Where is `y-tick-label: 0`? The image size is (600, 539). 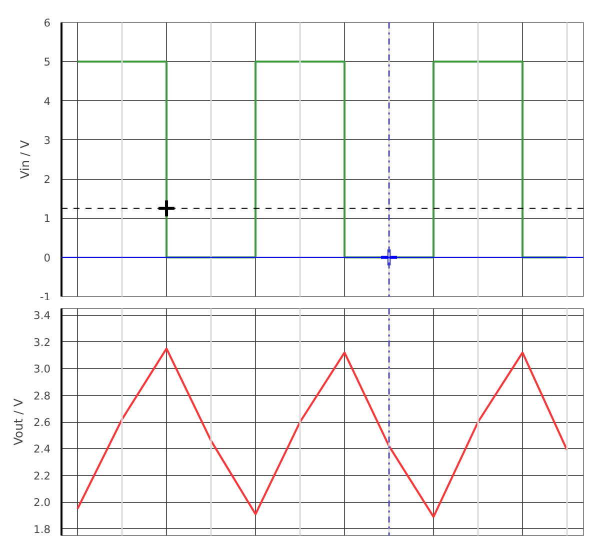
y-tick-label: 0 is located at coordinates (47, 257).